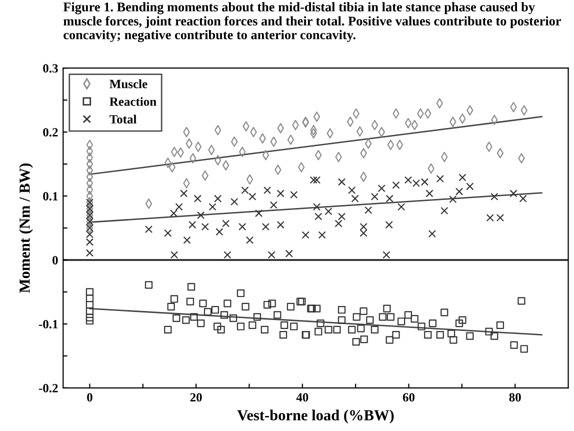 This screenshot has width=574, height=431. I want to click on legend-label: Total, so click(123, 119).